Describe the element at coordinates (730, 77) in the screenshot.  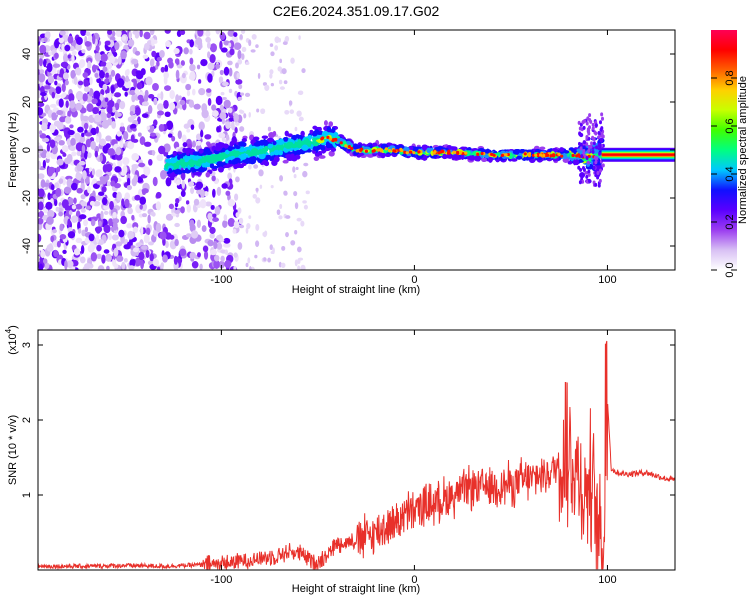
I see `colorbar-tick-label: 0.8` at that location.